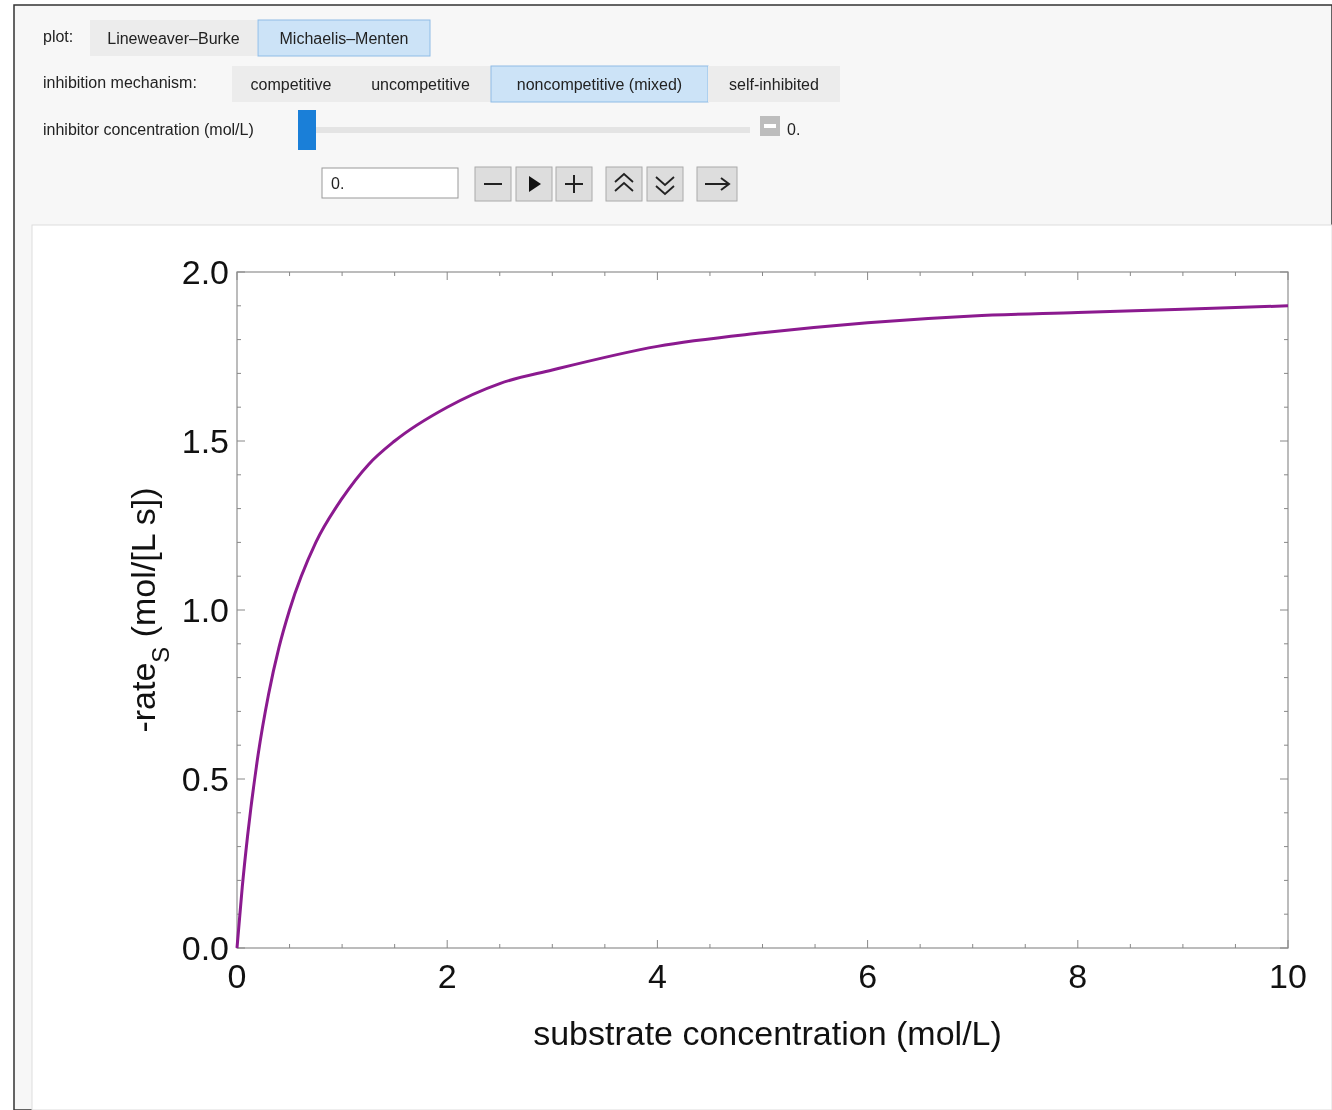 The image size is (1332, 1110). Describe the element at coordinates (205, 779) in the screenshot. I see `y-tick-label: 0.5` at that location.